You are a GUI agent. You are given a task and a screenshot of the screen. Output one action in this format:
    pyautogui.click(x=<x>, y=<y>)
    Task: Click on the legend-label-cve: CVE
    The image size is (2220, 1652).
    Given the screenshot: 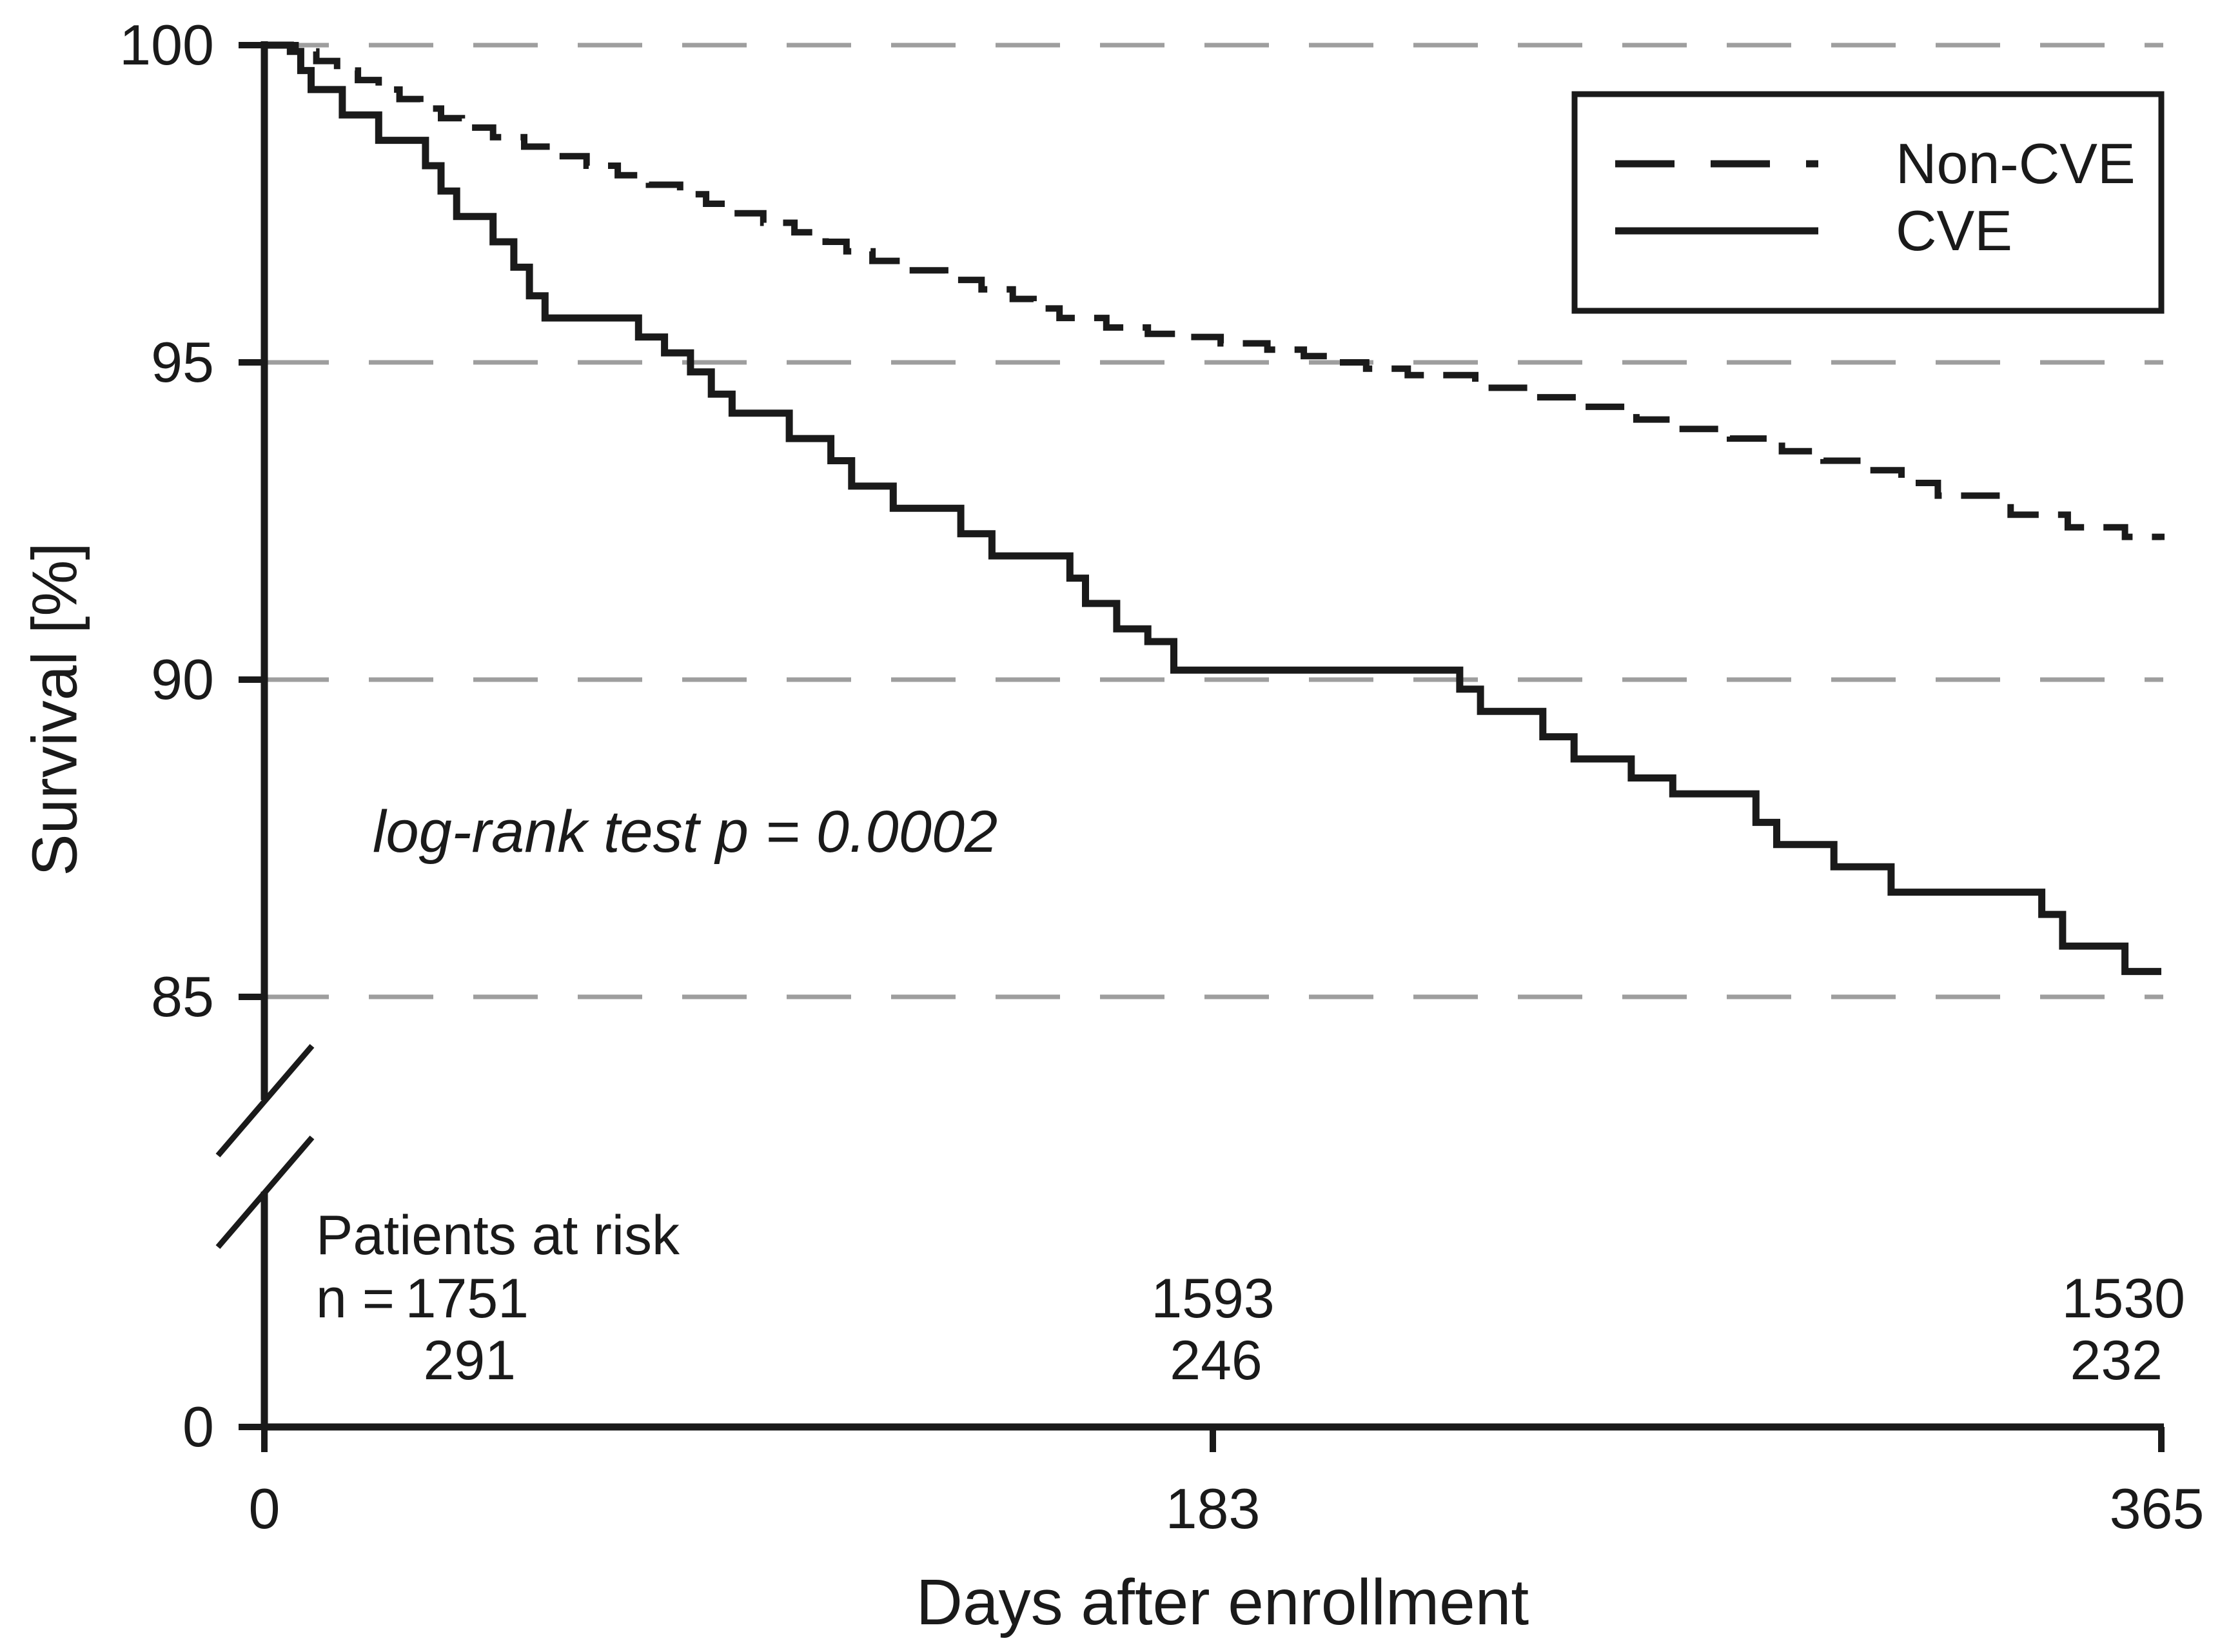 What is the action you would take?
    pyautogui.click(x=1954, y=231)
    